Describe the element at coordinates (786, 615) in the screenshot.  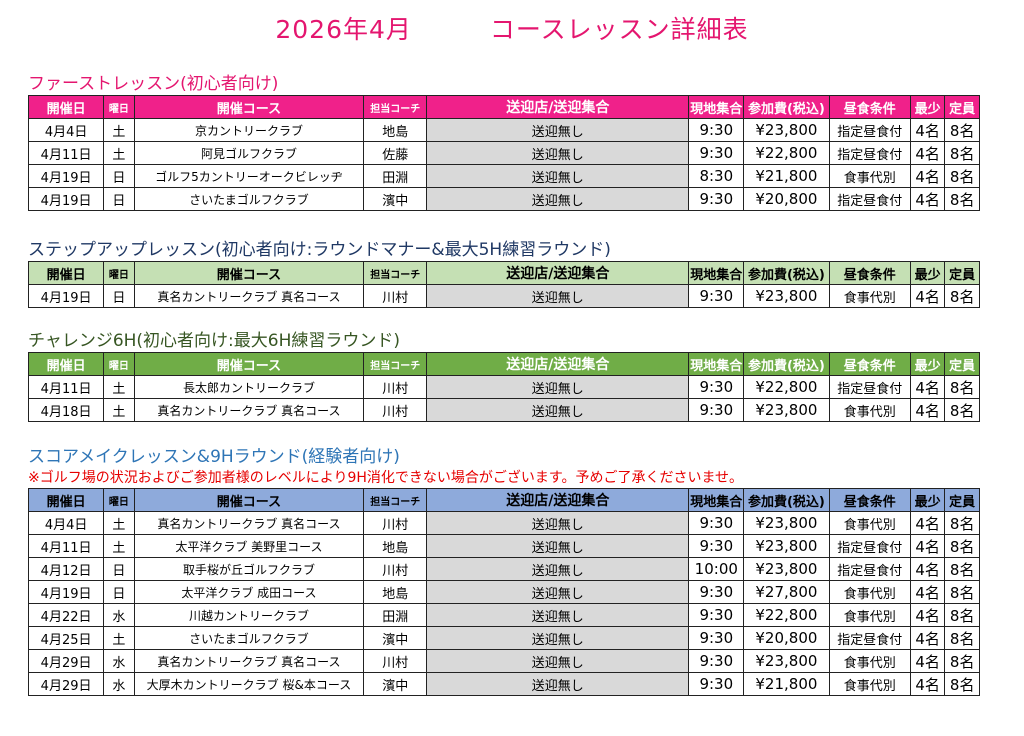
I see `cell-fee: ¥22,800` at that location.